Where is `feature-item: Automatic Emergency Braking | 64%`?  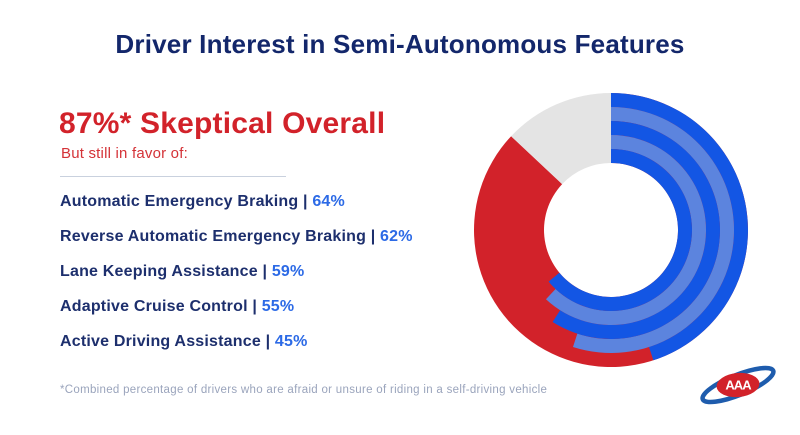 feature-item: Automatic Emergency Braking | 64% is located at coordinates (236, 210).